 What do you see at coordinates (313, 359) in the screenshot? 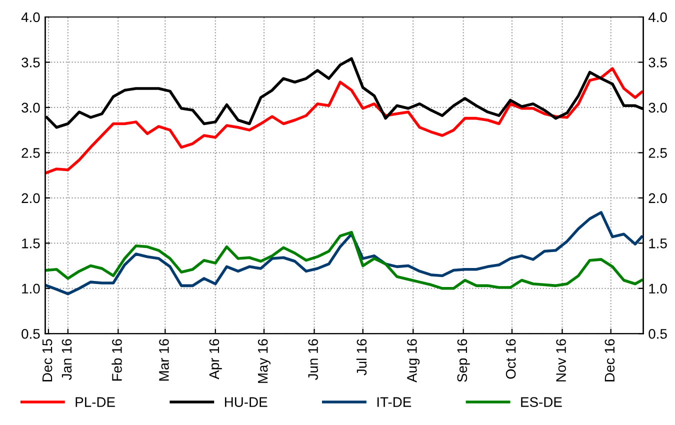
I see `x-tick-label: Jun 16` at bounding box center [313, 359].